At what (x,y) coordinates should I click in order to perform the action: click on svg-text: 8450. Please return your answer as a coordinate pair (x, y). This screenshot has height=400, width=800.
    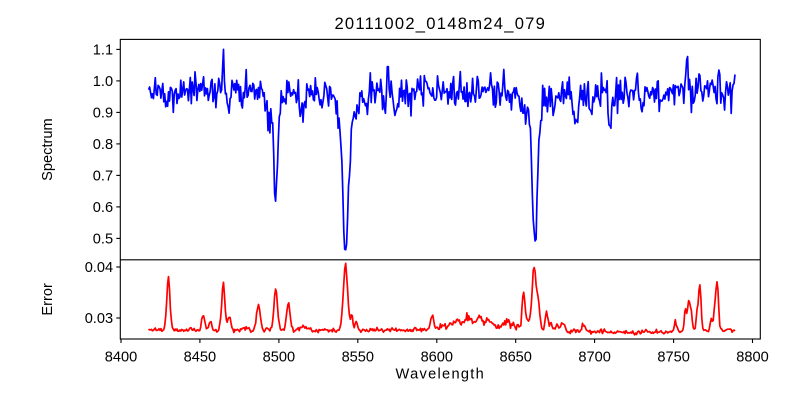
    Looking at the image, I should click on (200, 357).